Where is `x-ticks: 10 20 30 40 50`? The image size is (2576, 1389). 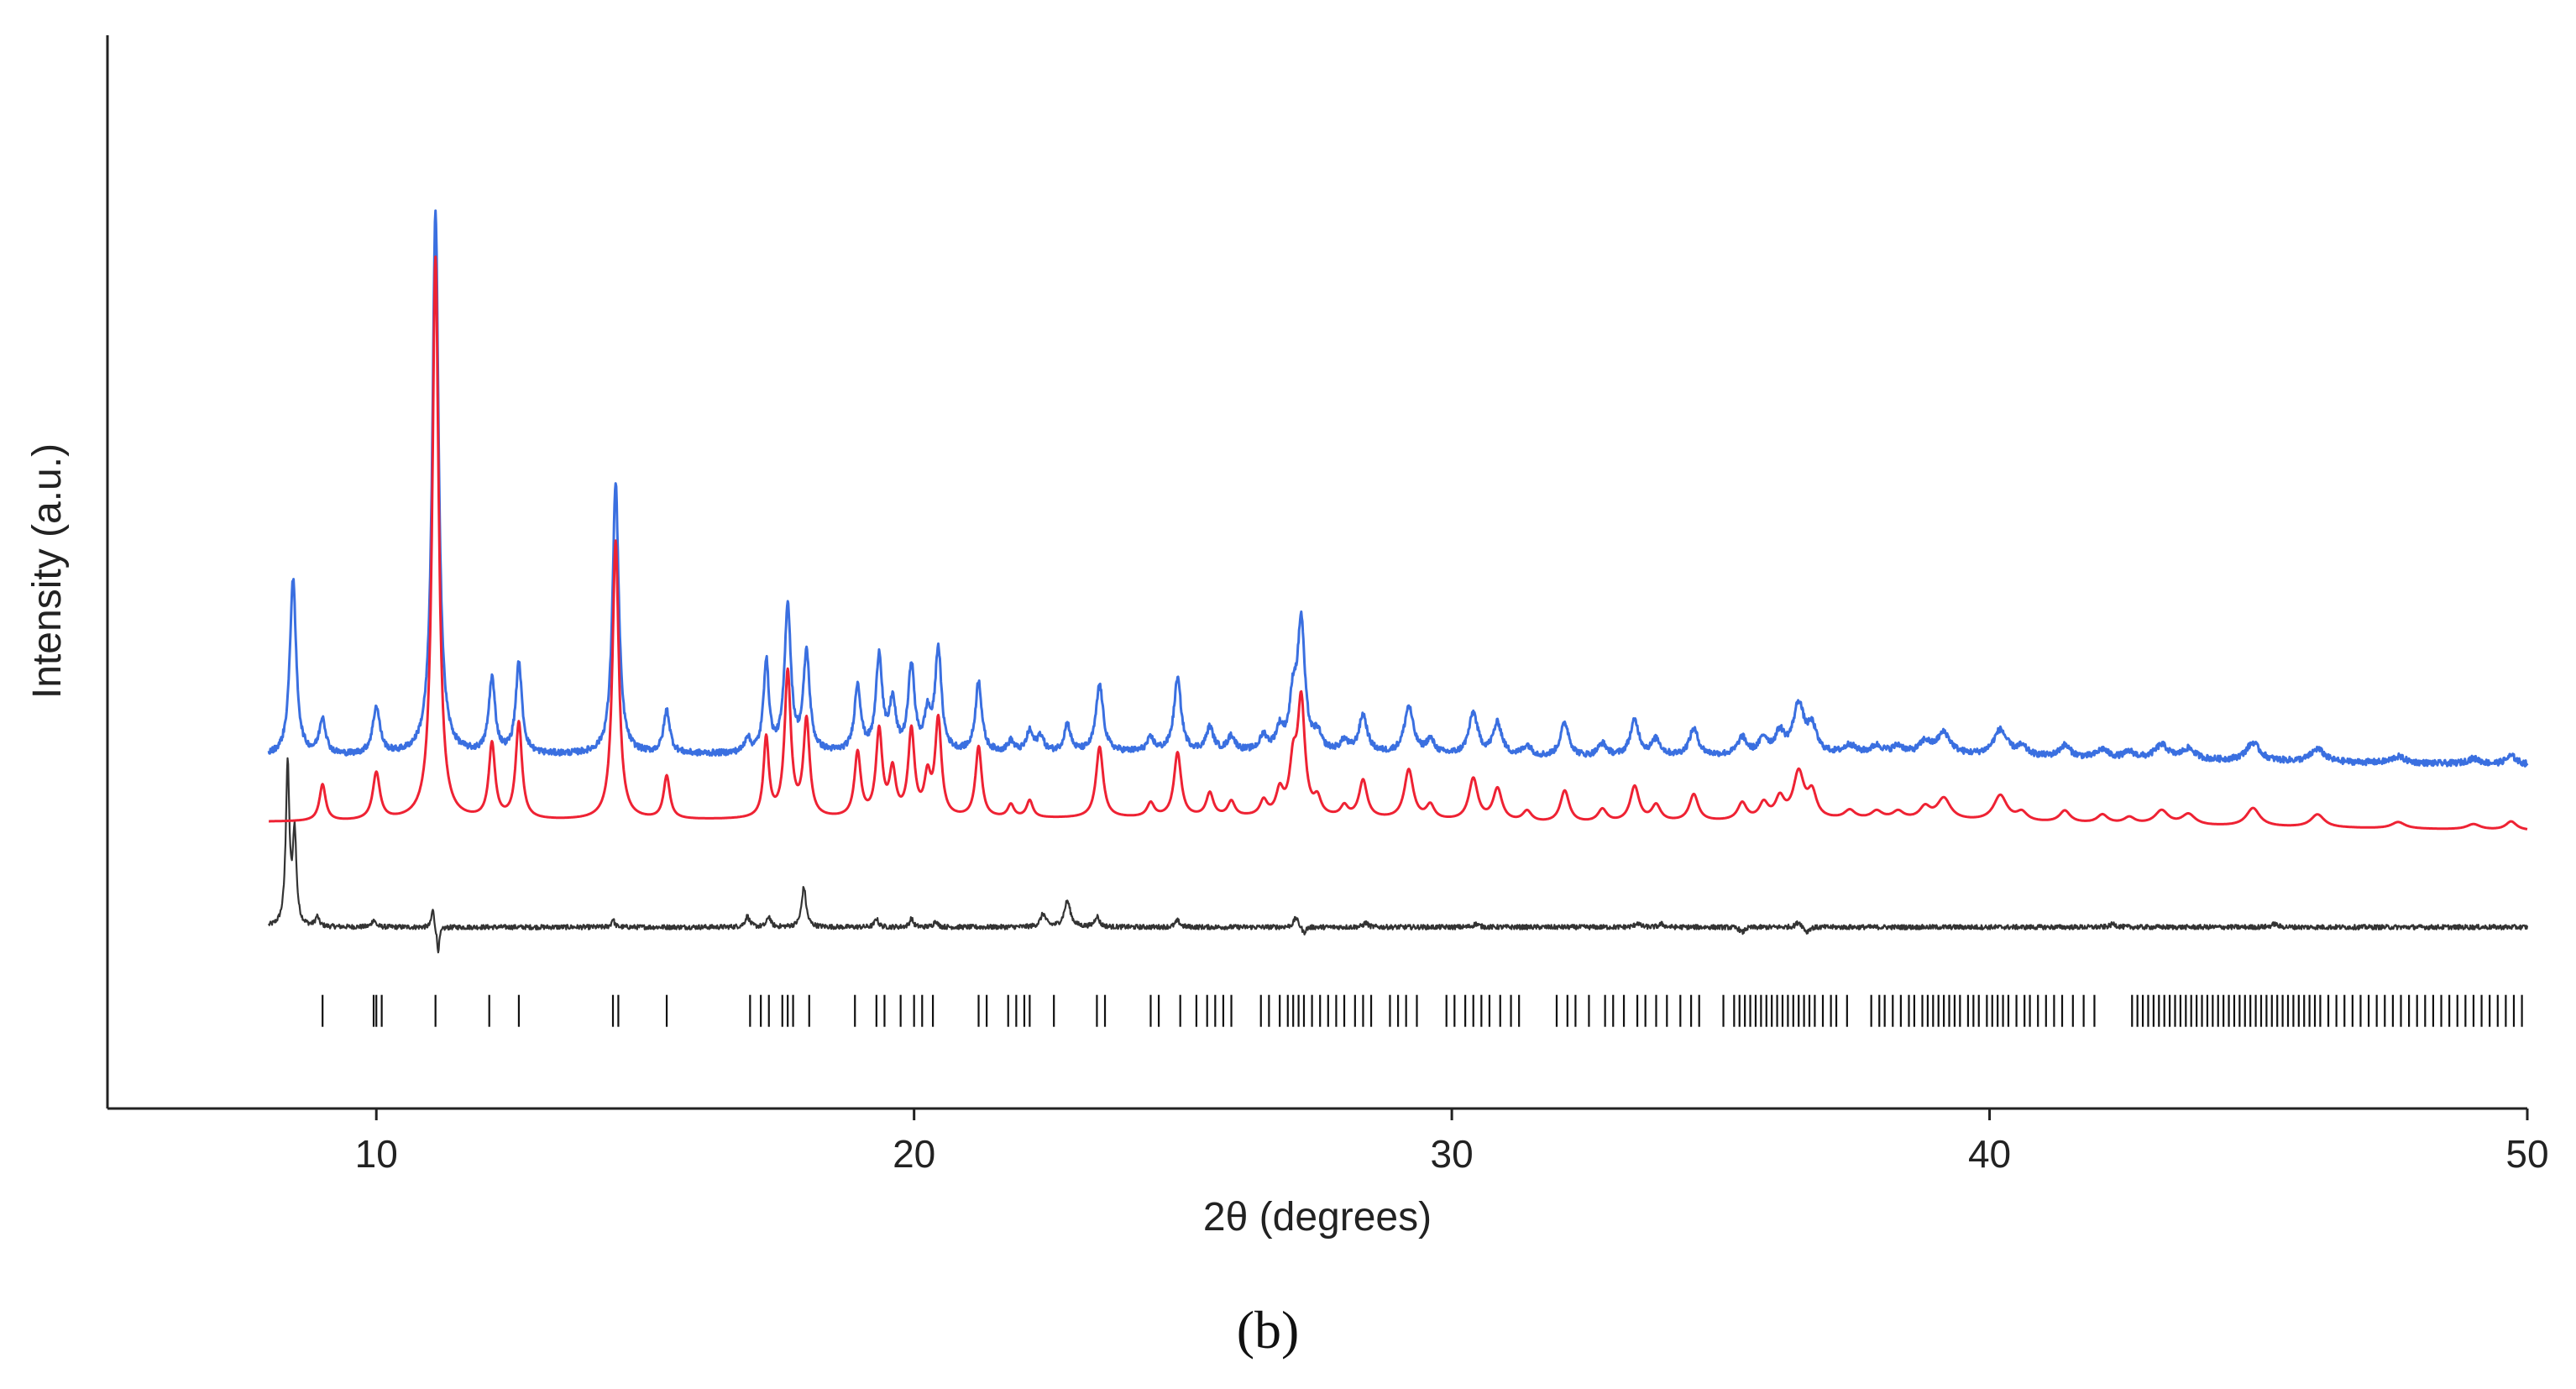 x-ticks: 10 20 30 40 50 is located at coordinates (1452, 1142).